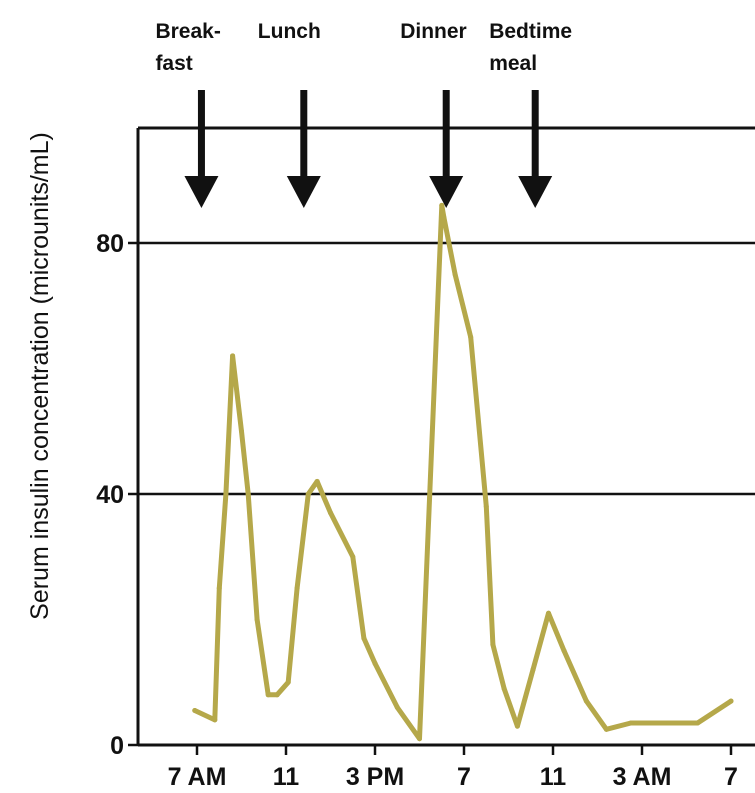 The height and width of the screenshot is (793, 755). What do you see at coordinates (117, 746) in the screenshot?
I see `y-tick-label: 0` at bounding box center [117, 746].